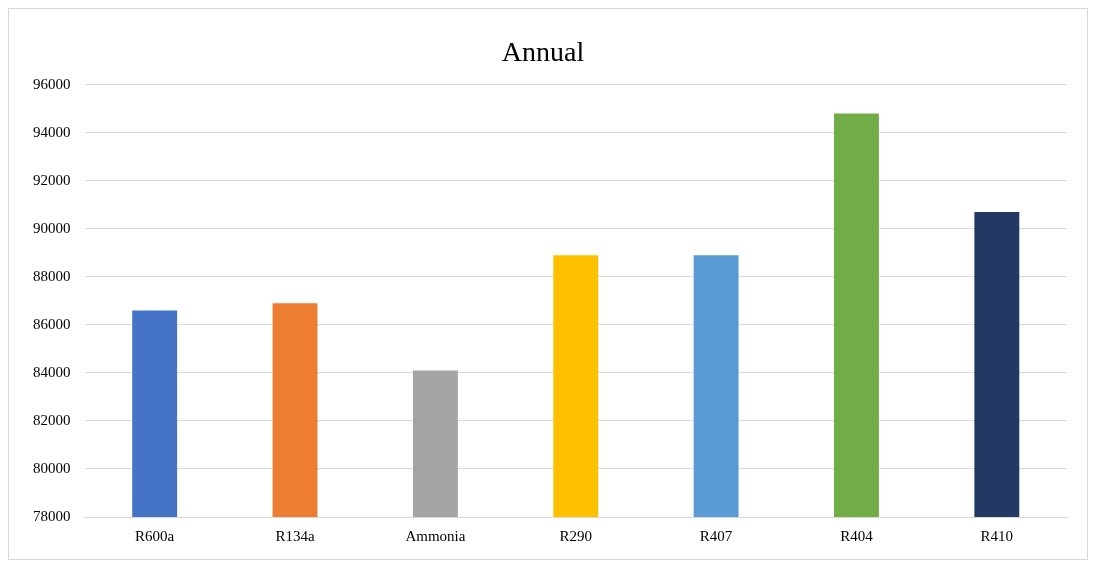 The width and height of the screenshot is (1094, 566). Describe the element at coordinates (576, 535) in the screenshot. I see `x-tick-label: R290` at that location.